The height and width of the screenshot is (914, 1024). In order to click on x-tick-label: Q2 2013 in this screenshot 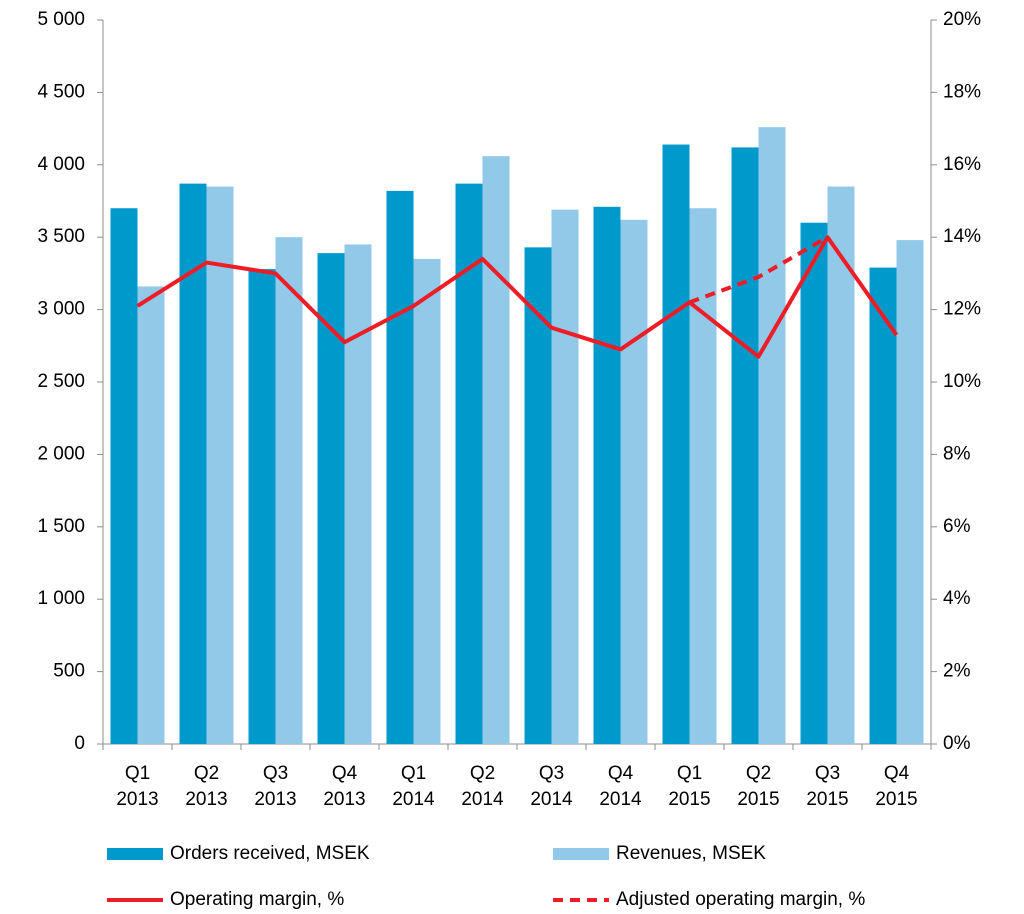, I will do `click(206, 786)`.